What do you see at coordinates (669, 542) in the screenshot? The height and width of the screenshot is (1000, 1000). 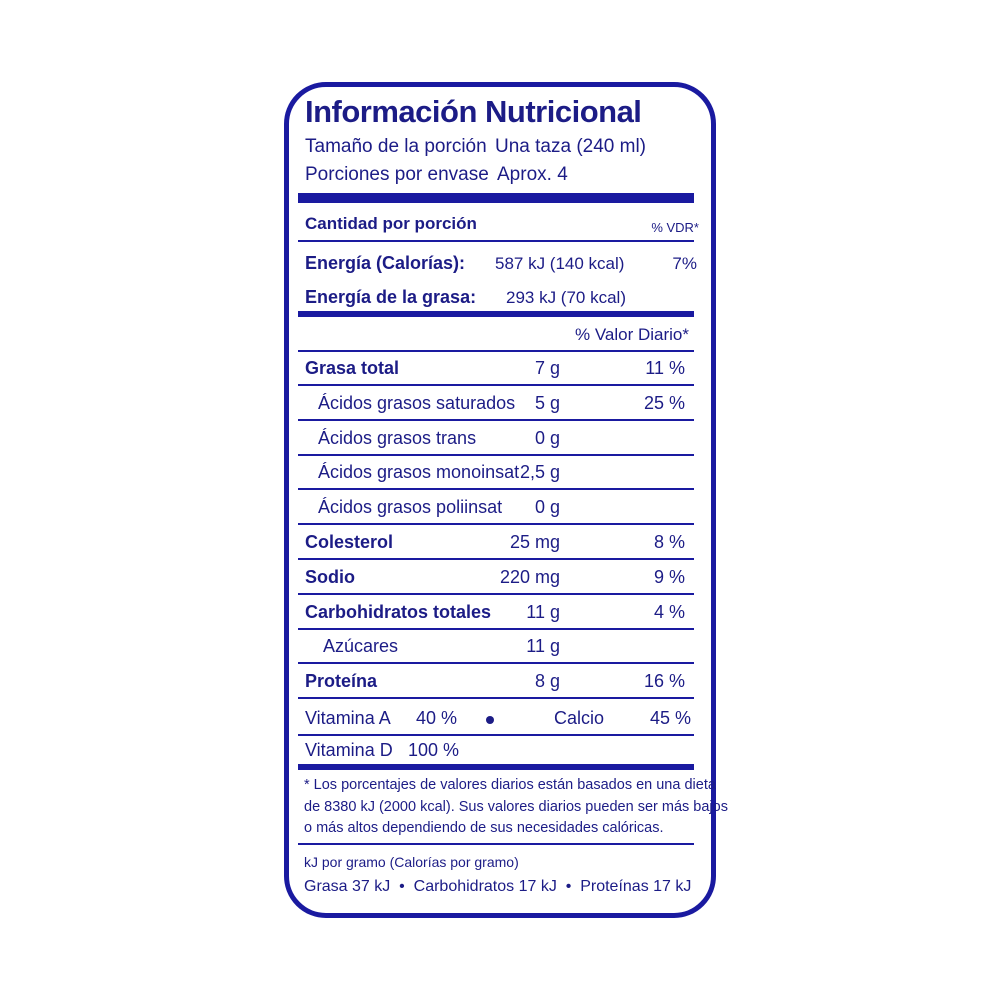 I see `nutrient-percent: 8 %` at bounding box center [669, 542].